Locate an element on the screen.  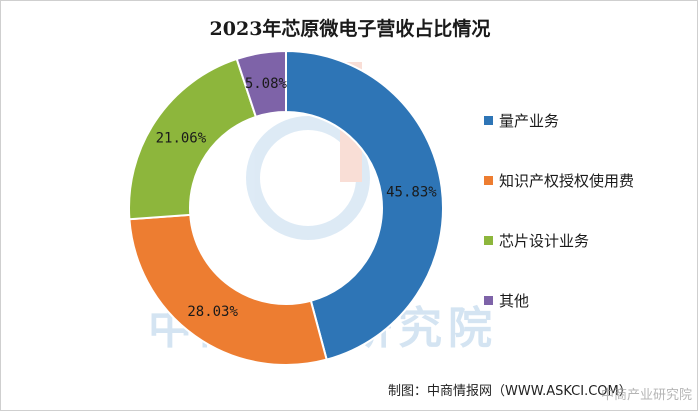
legend-label: 量产业务 is located at coordinates (529, 121).